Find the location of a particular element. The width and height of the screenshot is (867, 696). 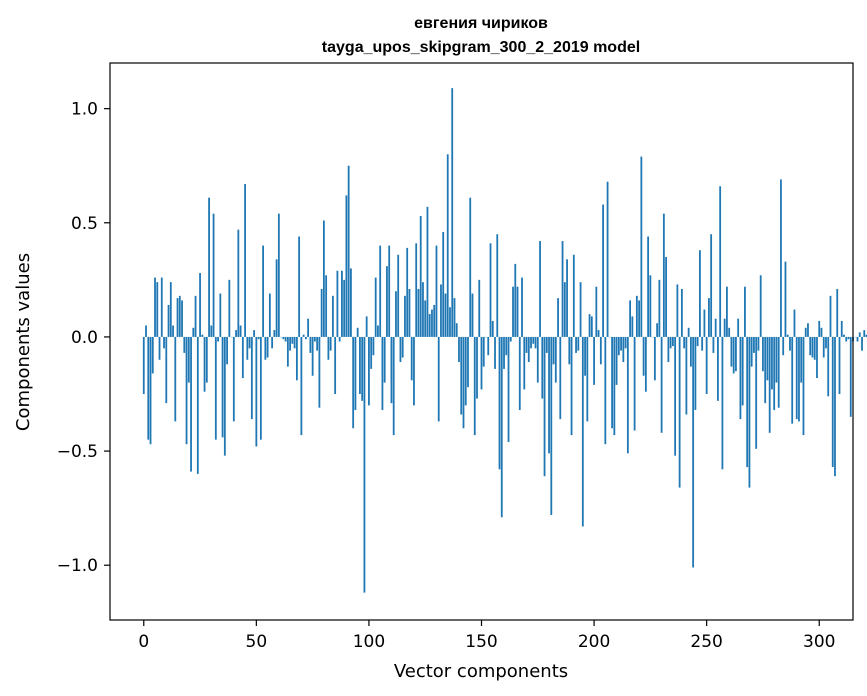

x-tick-label: 100 is located at coordinates (369, 642).